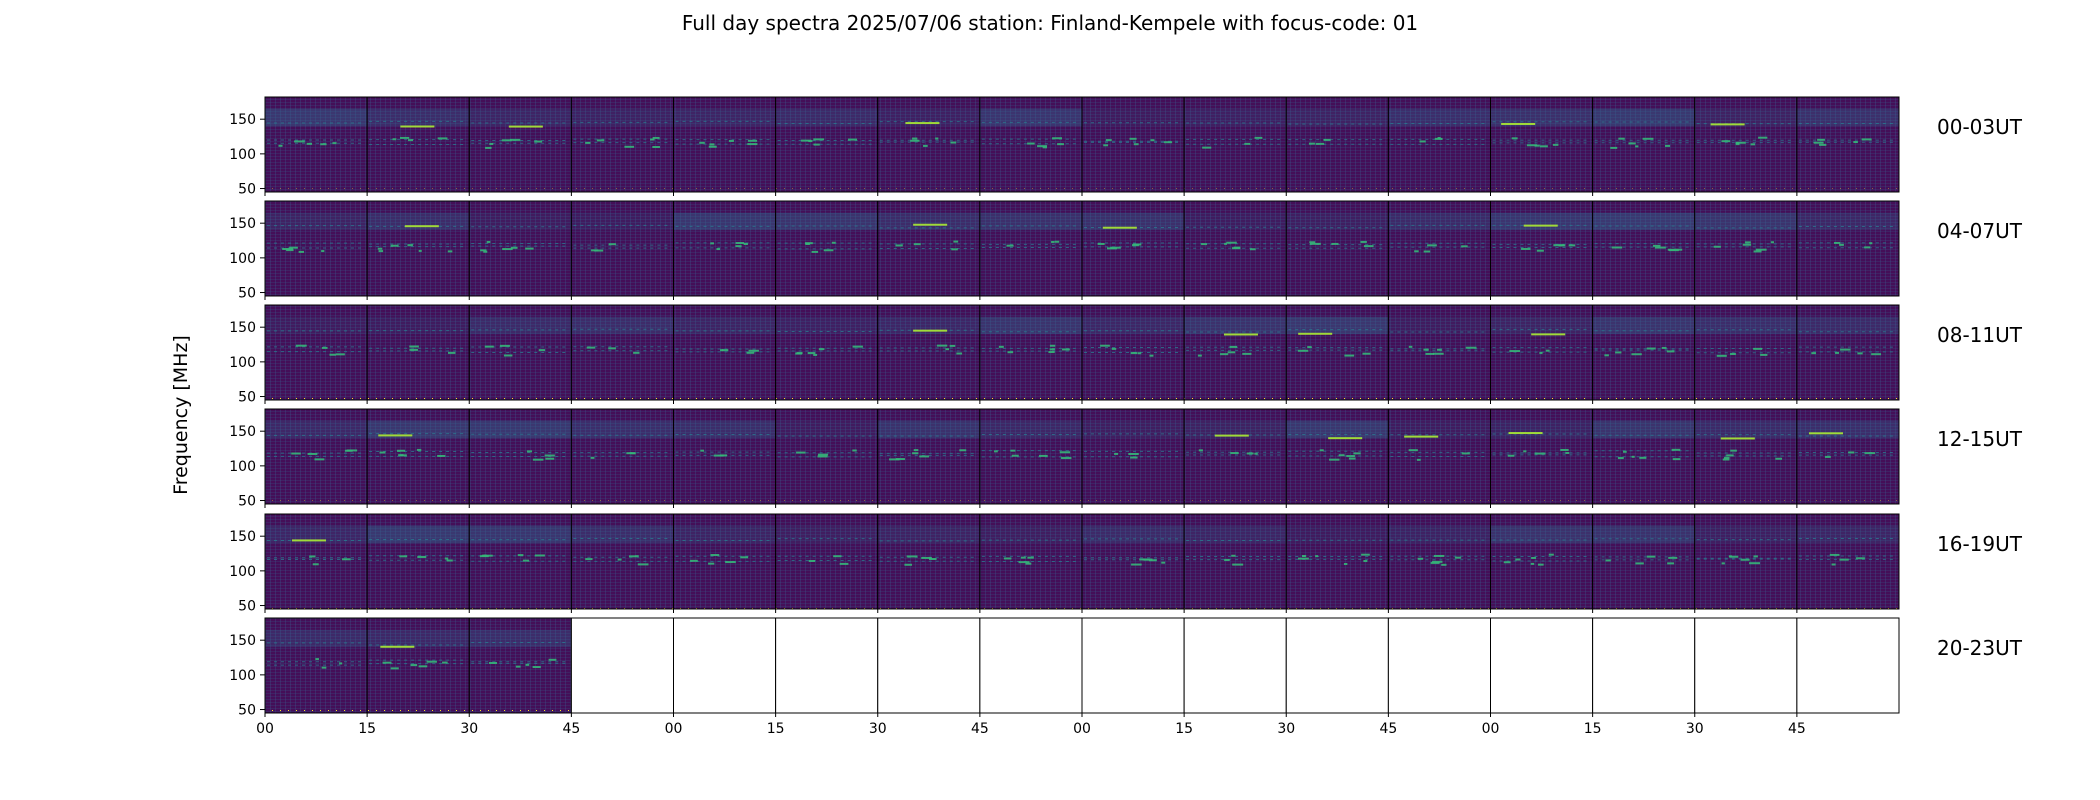 Image resolution: width=2100 pixels, height=800 pixels. What do you see at coordinates (1979, 335) in the screenshot?
I see `row-label: 08-11UT` at bounding box center [1979, 335].